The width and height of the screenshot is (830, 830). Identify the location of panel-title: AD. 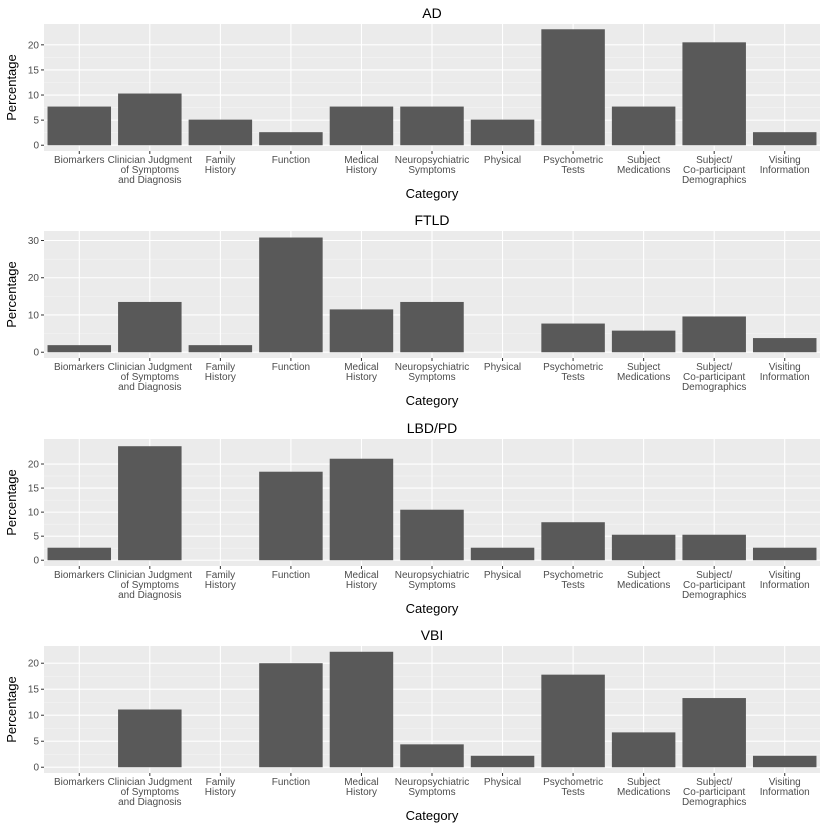
(431, 13).